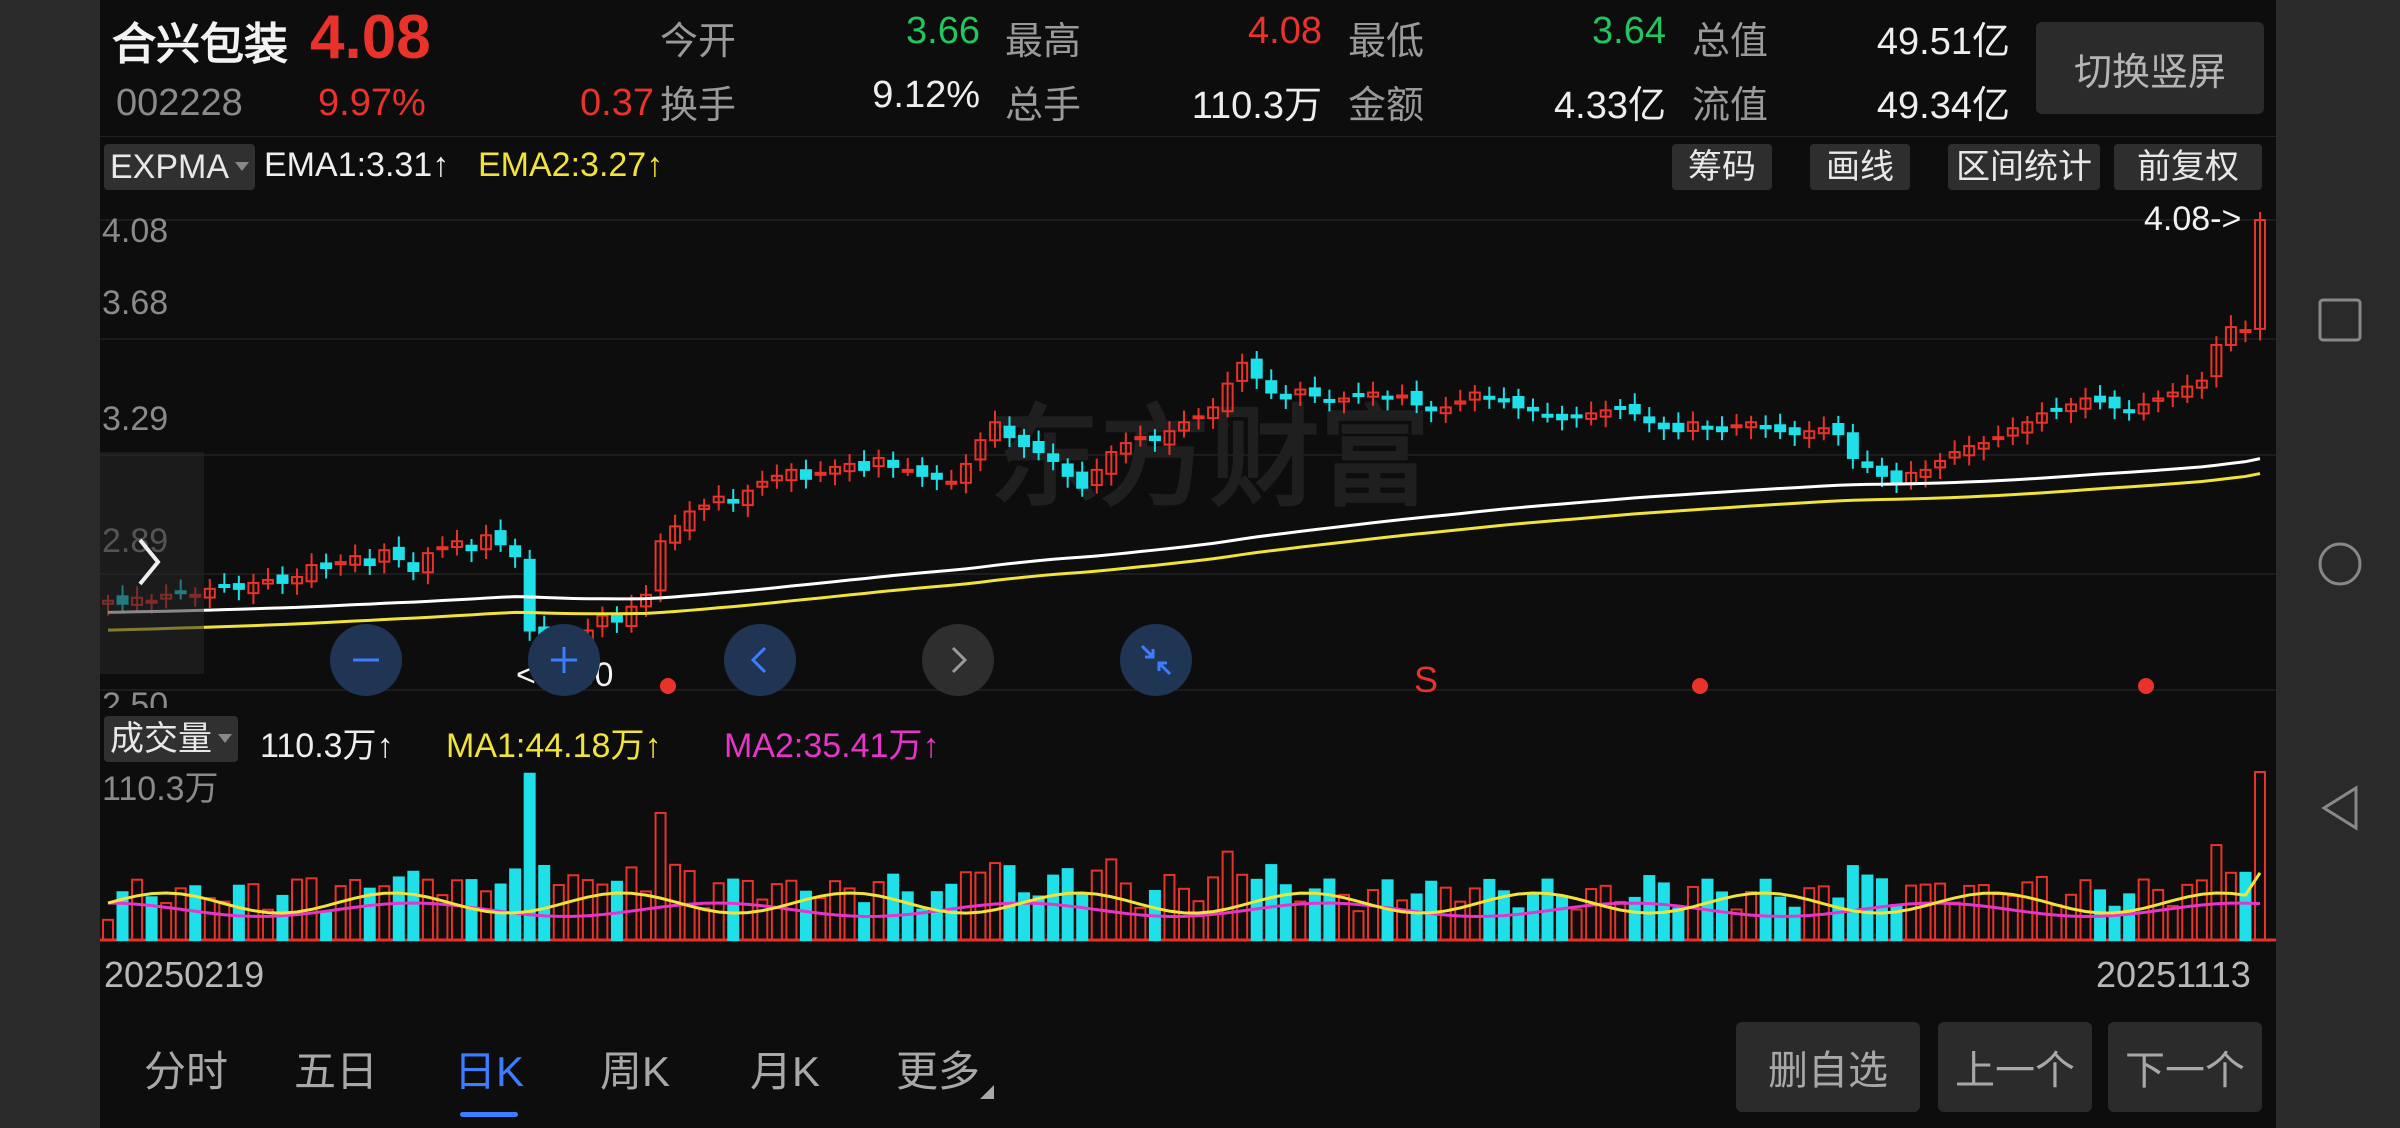 This screenshot has width=2400, height=1128. Describe the element at coordinates (1828, 1067) in the screenshot. I see `remove-watchlist-button: 删自选` at that location.